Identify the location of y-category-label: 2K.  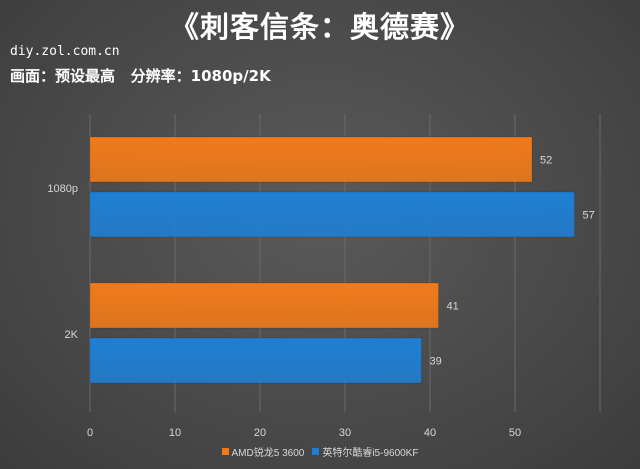
(72, 335).